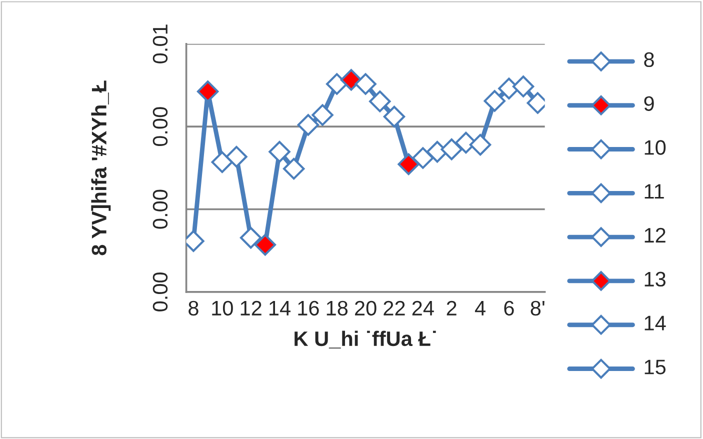 The image size is (703, 439). I want to click on x-axis-title: K U_hi ˙ffUa Ł˙, so click(365, 339).